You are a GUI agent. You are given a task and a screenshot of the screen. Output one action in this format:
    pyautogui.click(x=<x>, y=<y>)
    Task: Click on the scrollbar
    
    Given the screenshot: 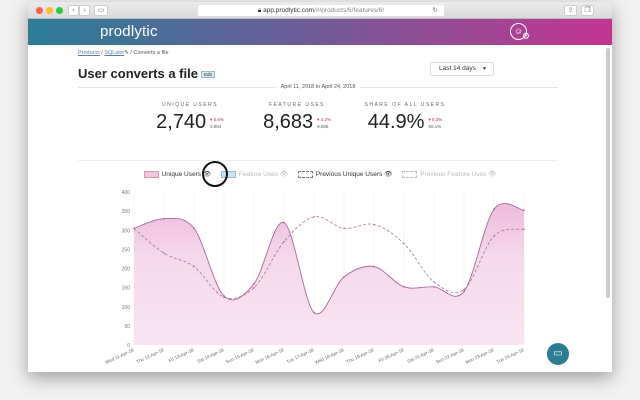 What is the action you would take?
    pyautogui.click(x=608, y=173)
    